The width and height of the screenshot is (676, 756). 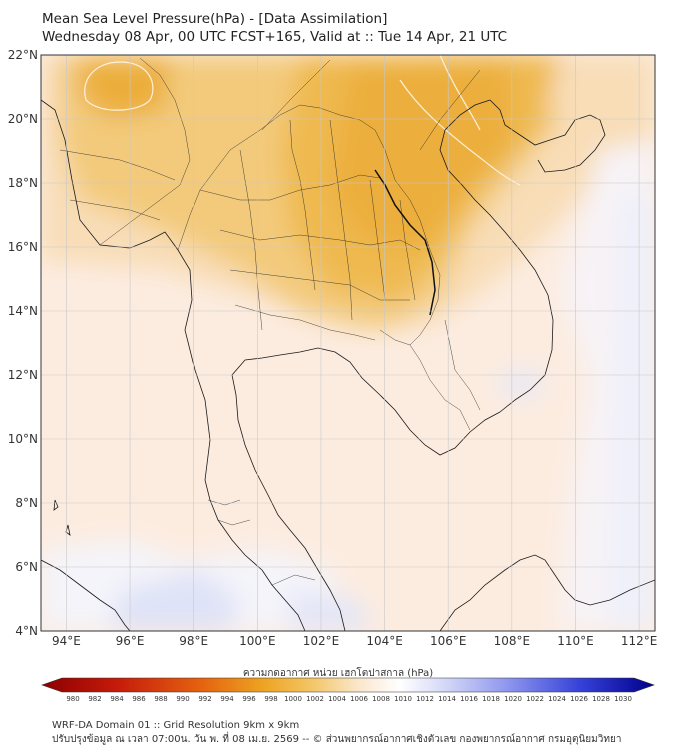 What do you see at coordinates (249, 699) in the screenshot?
I see `colorbar-tick-label: 996` at bounding box center [249, 699].